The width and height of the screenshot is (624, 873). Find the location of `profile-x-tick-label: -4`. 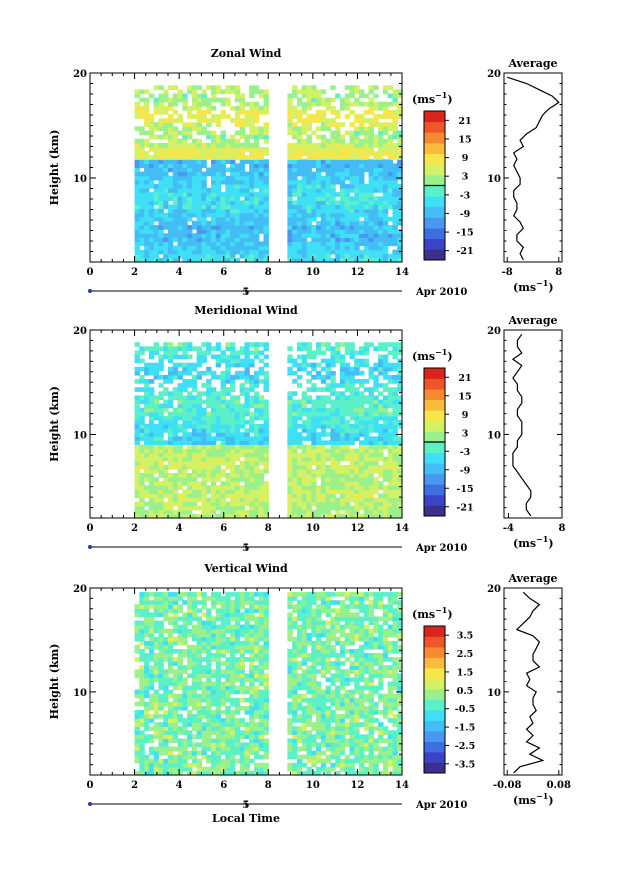

profile-x-tick-label: -4 is located at coordinates (508, 528).